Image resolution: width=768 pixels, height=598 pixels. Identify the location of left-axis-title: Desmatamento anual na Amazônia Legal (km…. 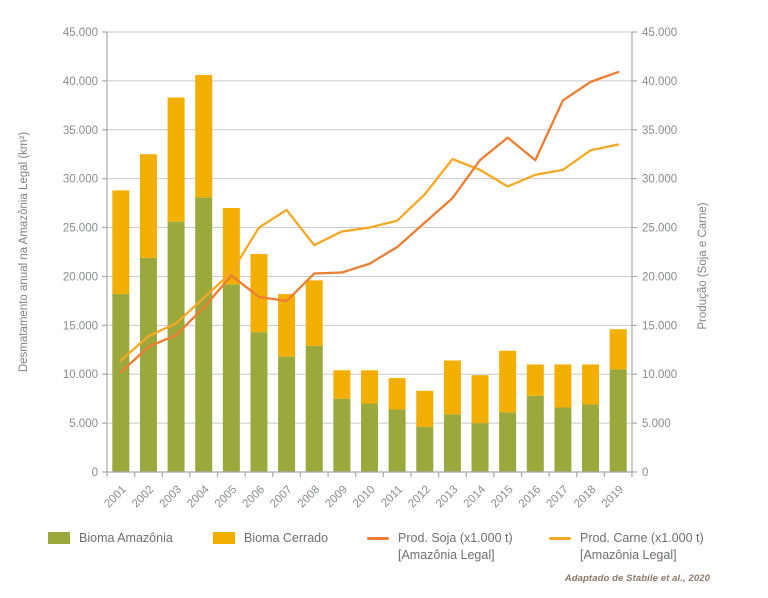
(24, 252).